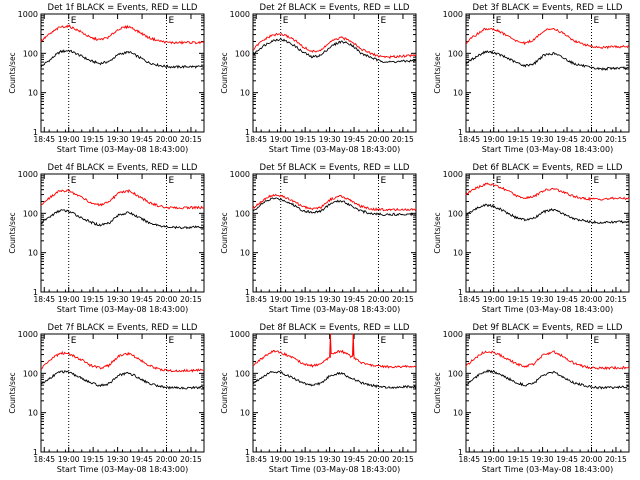 Image resolution: width=640 pixels, height=480 pixels. Describe the element at coordinates (548, 328) in the screenshot. I see `panel-title: Det 9f BLACK = Events, RED = LLD` at that location.